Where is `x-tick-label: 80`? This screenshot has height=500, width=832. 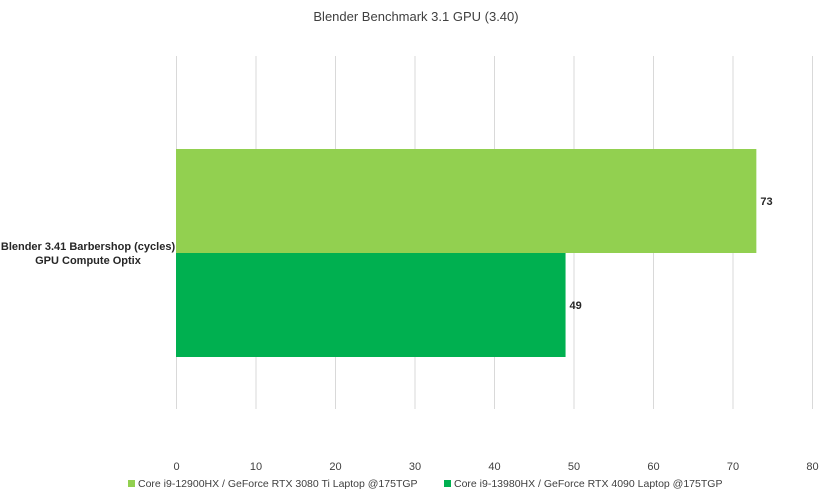
x-tick-label: 80 is located at coordinates (812, 467).